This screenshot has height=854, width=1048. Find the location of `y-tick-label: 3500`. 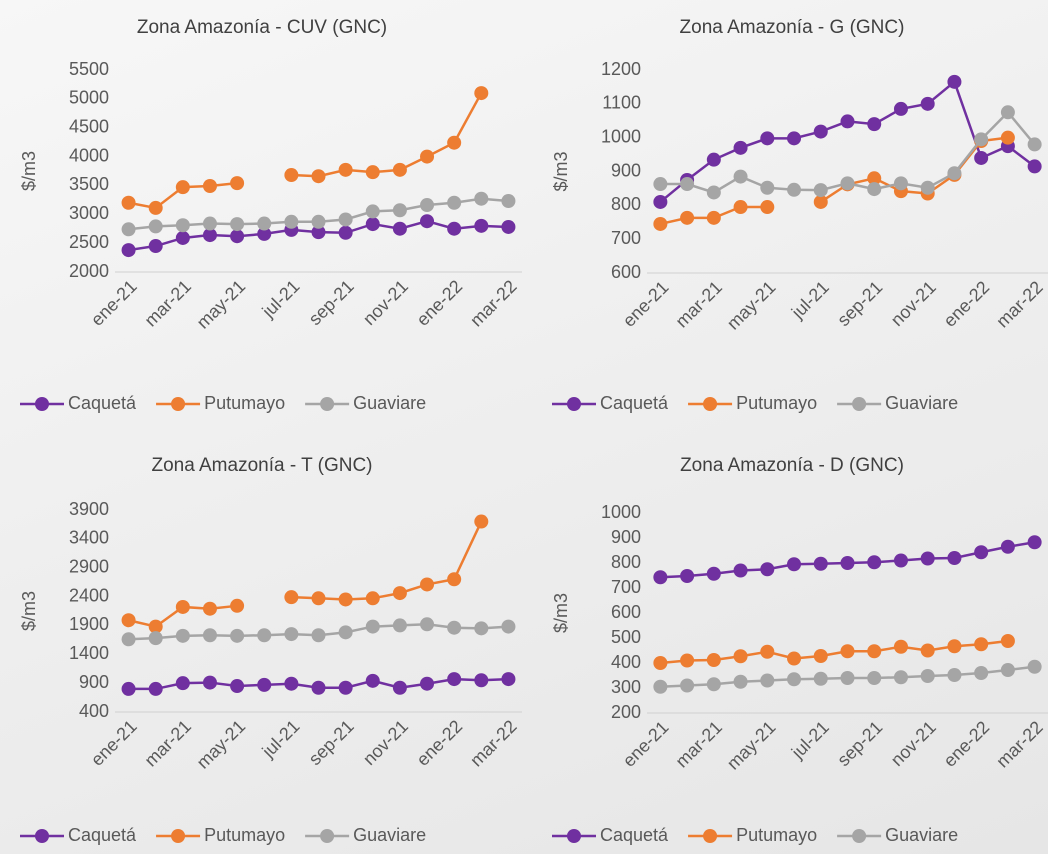

y-tick-label: 3500 is located at coordinates (89, 184).